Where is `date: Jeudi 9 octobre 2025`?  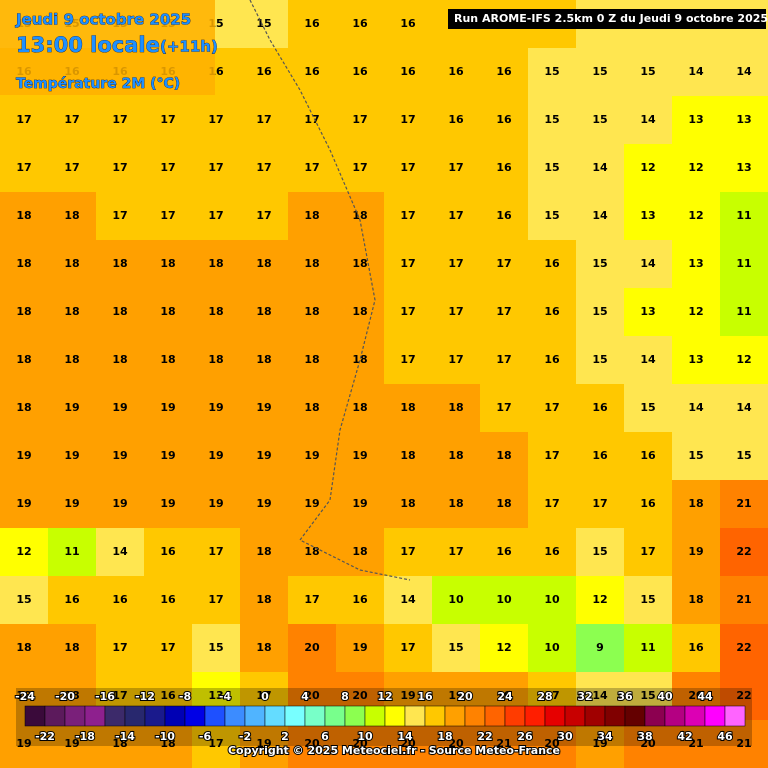 date: Jeudi 9 octobre 2025 is located at coordinates (103, 20).